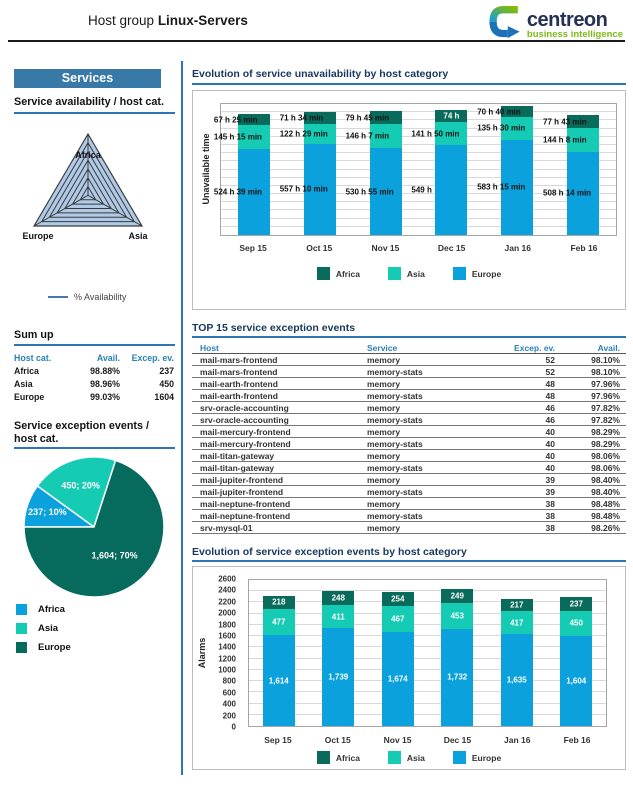 The image size is (633, 795). I want to click on bar-segment-europe: 508 h 14 min, so click(571, 193).